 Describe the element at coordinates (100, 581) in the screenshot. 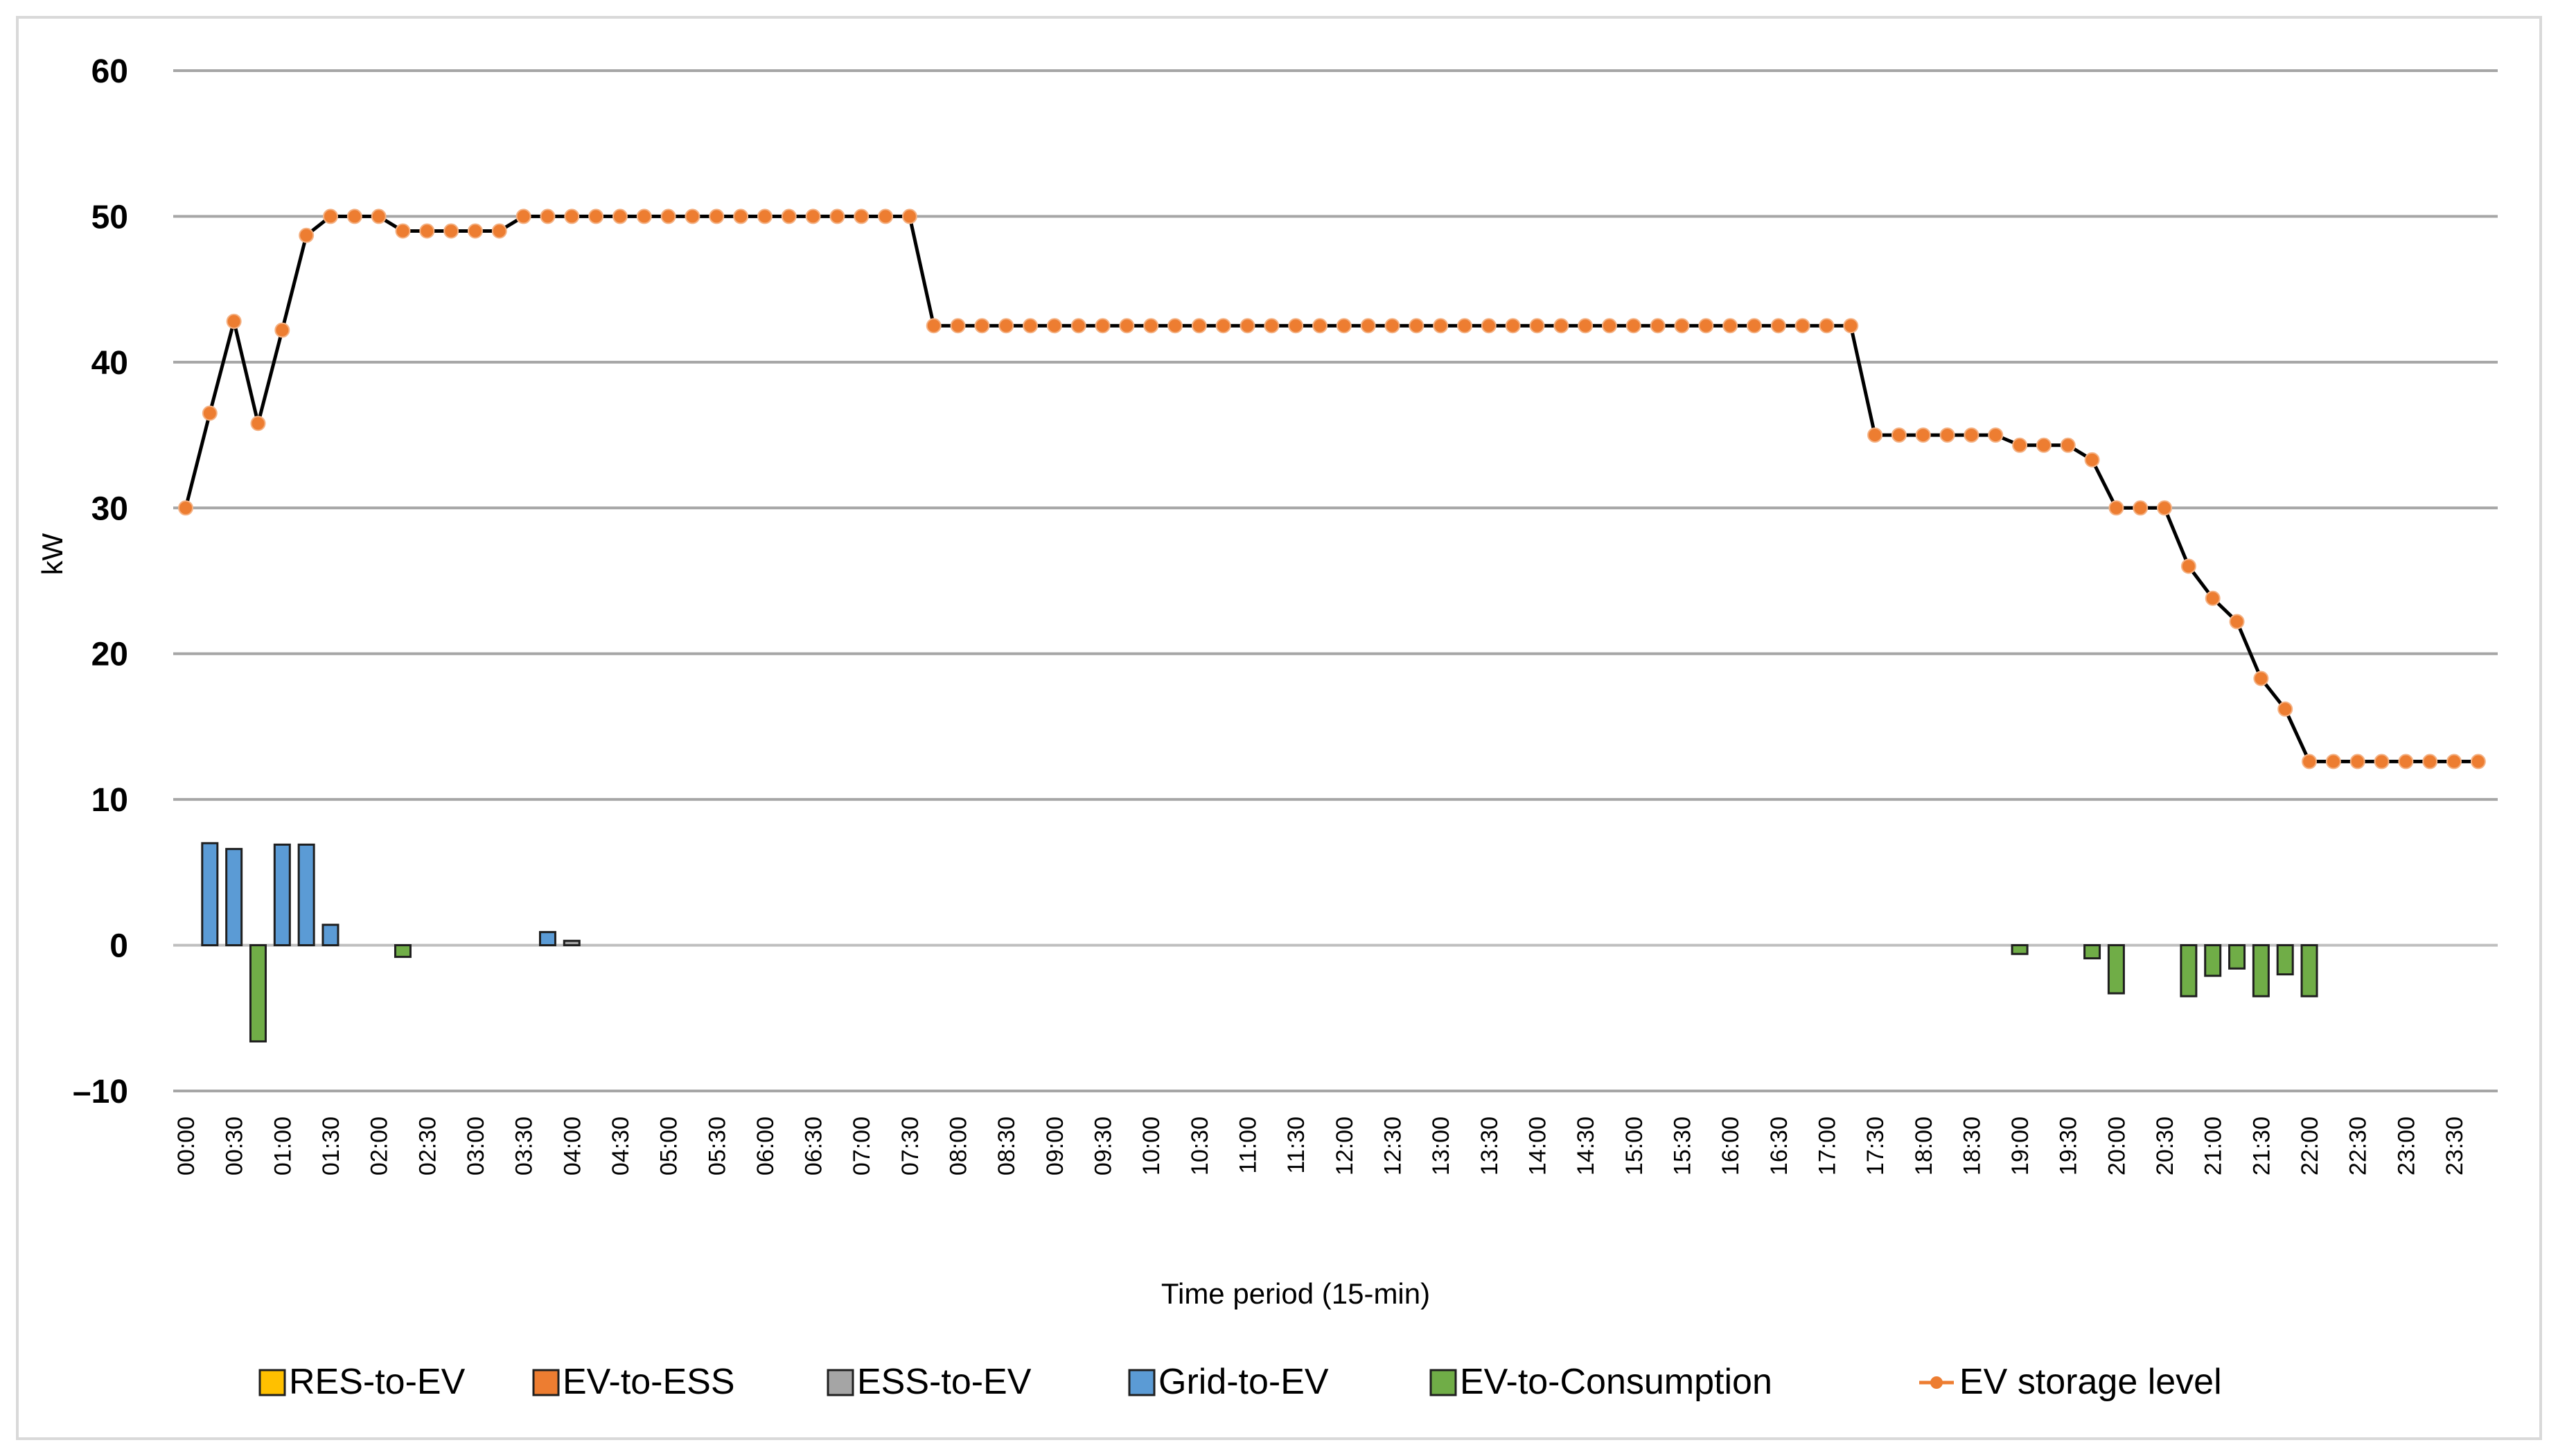

I see `y-axis-ticks: 60 50 40 30 20 10 0 –10` at that location.